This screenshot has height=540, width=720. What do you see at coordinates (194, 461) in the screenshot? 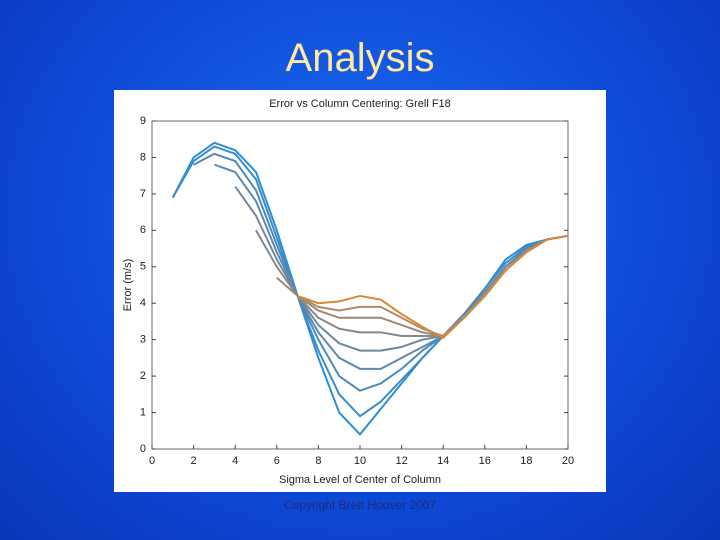
I see `x-tick-label: 2` at bounding box center [194, 461].